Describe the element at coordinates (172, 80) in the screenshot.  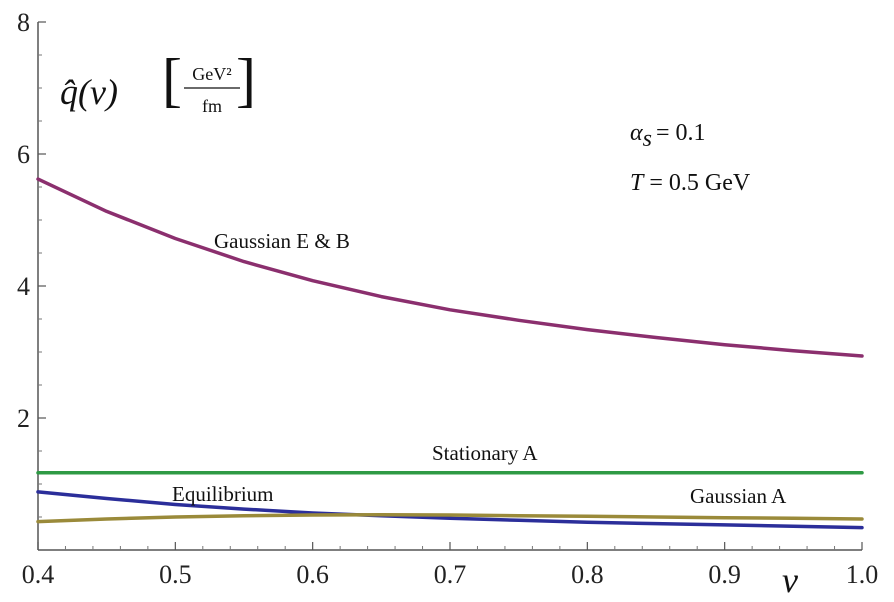
I see `unit-bracket-left: [` at that location.